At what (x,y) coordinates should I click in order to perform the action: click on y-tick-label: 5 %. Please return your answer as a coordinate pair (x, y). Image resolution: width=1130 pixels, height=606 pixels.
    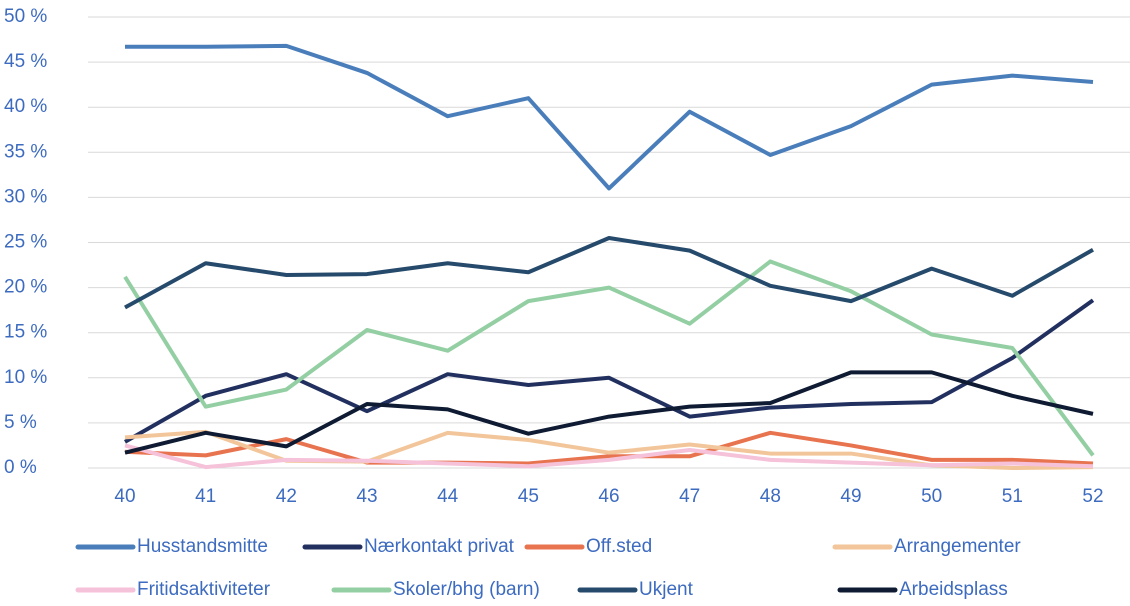
    Looking at the image, I should click on (20, 422).